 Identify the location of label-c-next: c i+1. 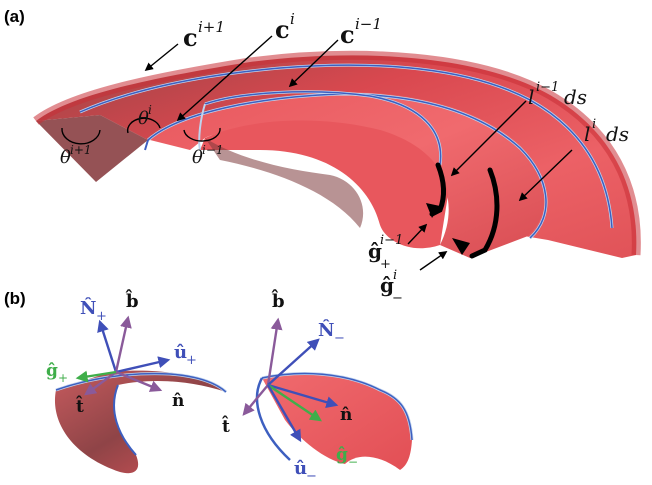
(204, 35).